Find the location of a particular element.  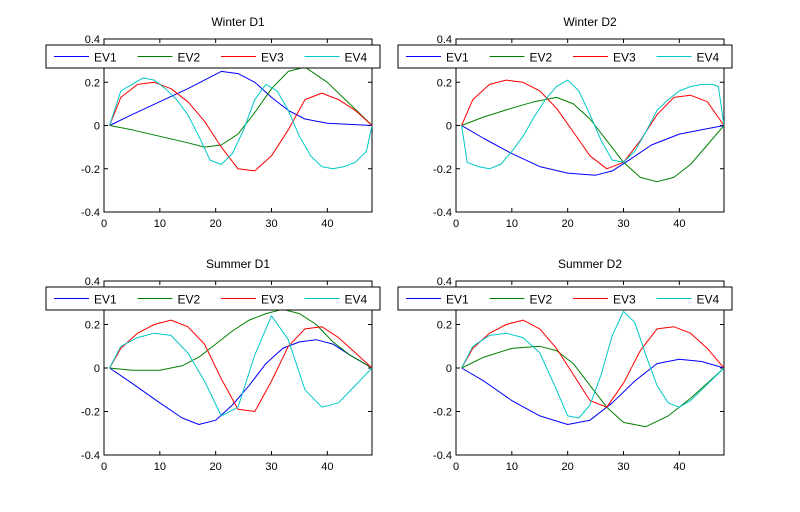

chart-title: Summer D2 is located at coordinates (590, 264).